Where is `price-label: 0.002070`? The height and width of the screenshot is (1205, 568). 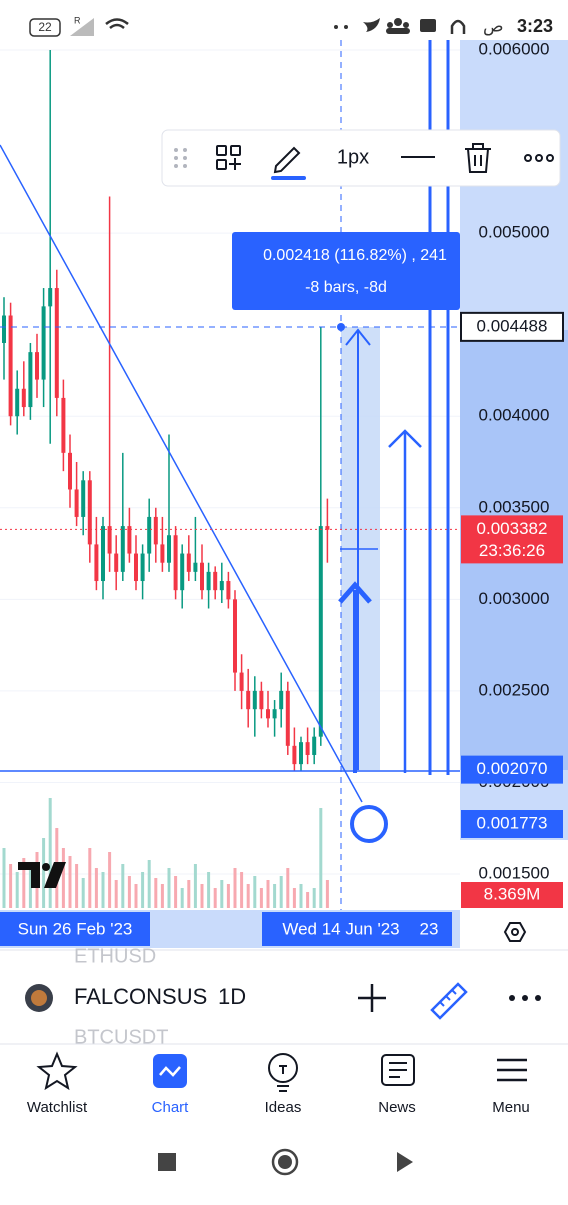
price-label: 0.002070 is located at coordinates (512, 768).